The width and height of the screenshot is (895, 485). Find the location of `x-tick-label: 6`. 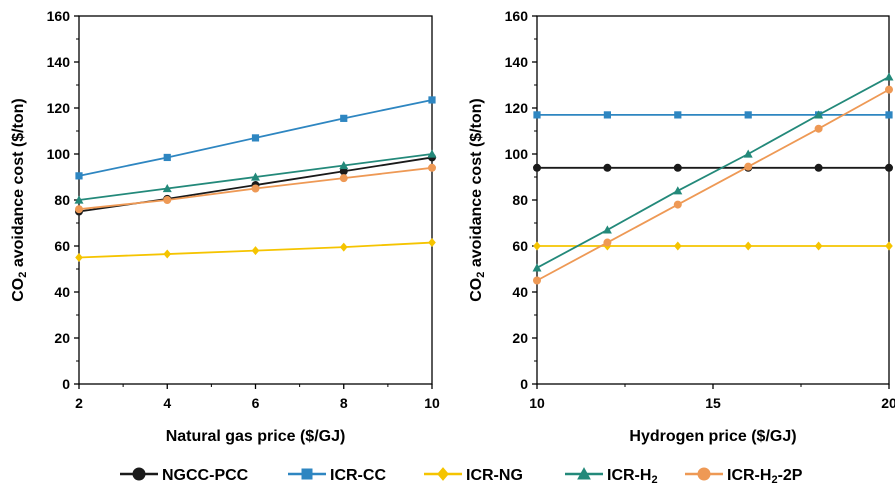

x-tick-label: 6 is located at coordinates (256, 403).